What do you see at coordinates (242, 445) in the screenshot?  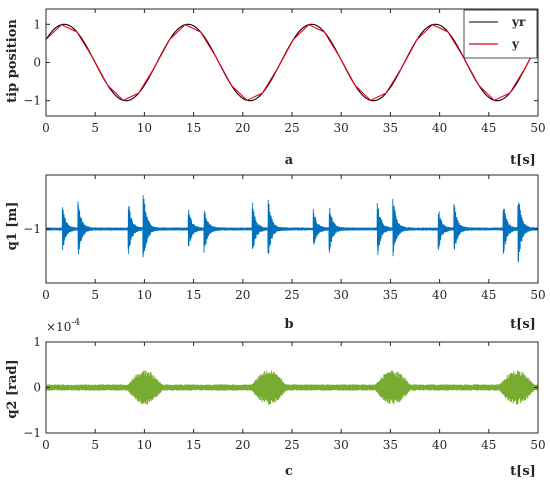 I see `x-tick-label-c: 20` at bounding box center [242, 445].